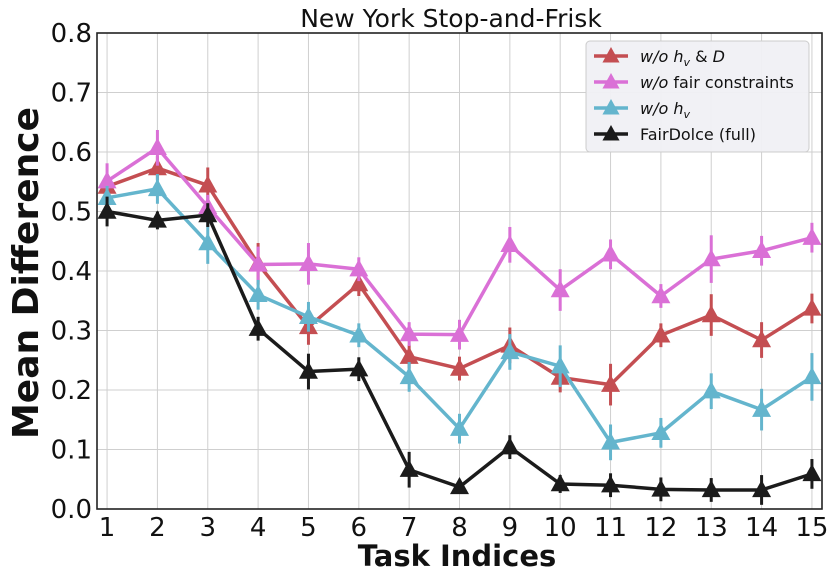 The image size is (830, 578). I want to click on y-tick-label: 0.6, so click(71, 153).